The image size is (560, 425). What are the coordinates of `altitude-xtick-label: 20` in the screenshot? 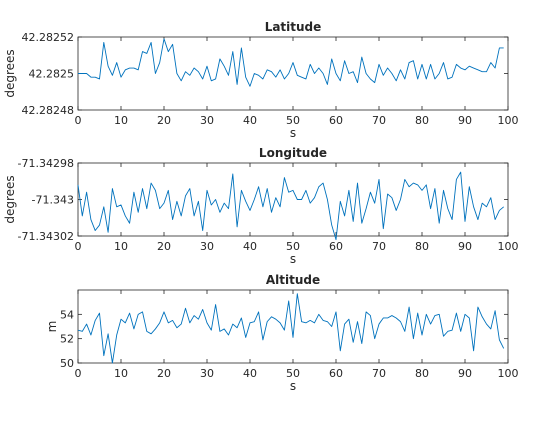 It's located at (164, 373).